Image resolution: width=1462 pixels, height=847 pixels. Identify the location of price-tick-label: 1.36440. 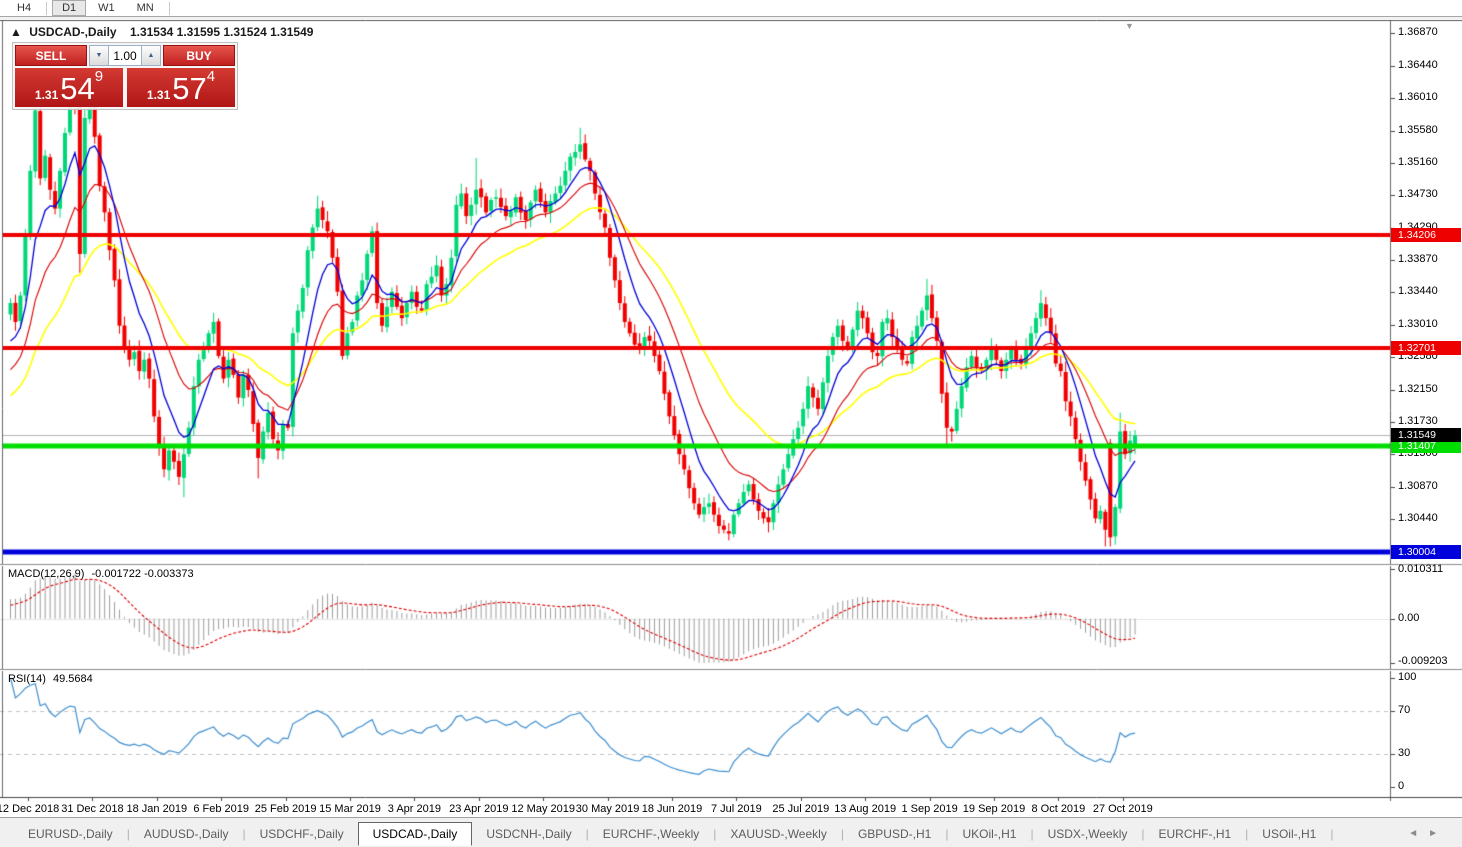
(1418, 64).